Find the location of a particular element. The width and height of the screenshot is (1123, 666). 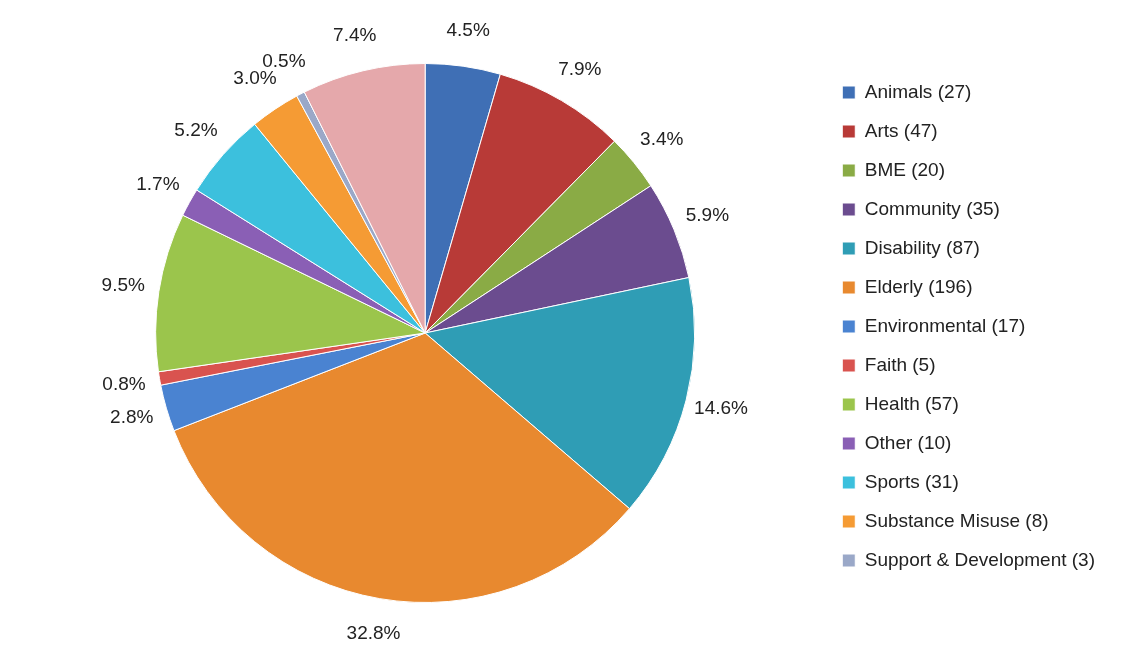

data-label: 14.6% is located at coordinates (721, 408).